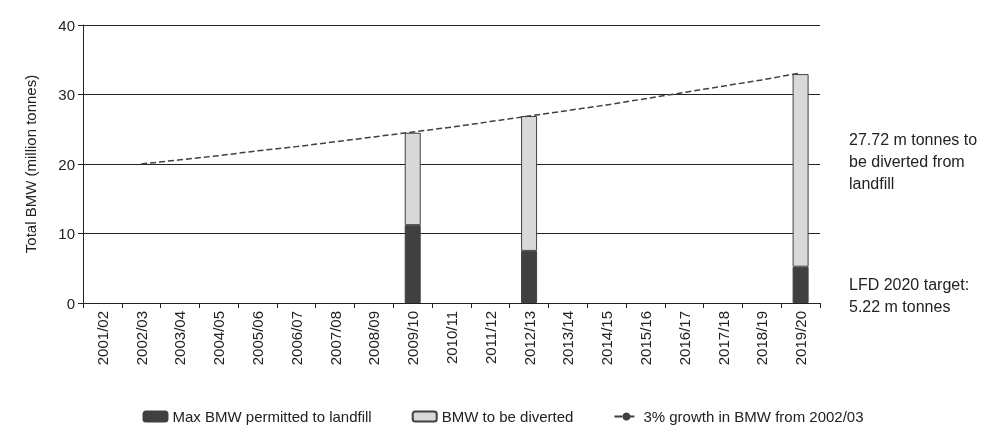  I want to click on x-tick-label: 2010/11, so click(451, 338).